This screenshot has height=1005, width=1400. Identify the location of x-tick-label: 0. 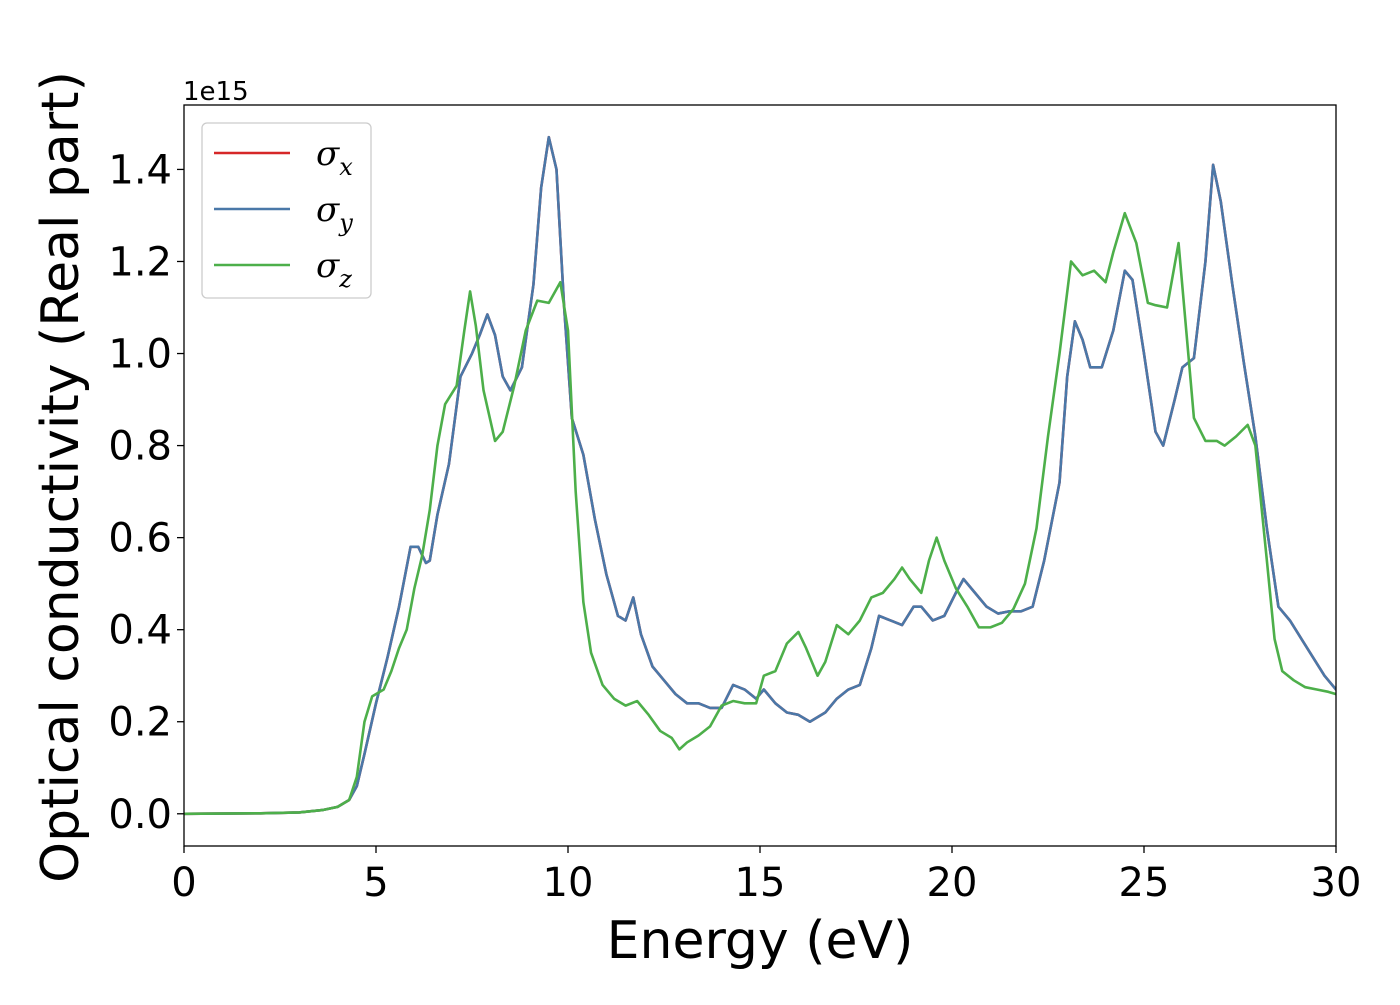
(183, 883).